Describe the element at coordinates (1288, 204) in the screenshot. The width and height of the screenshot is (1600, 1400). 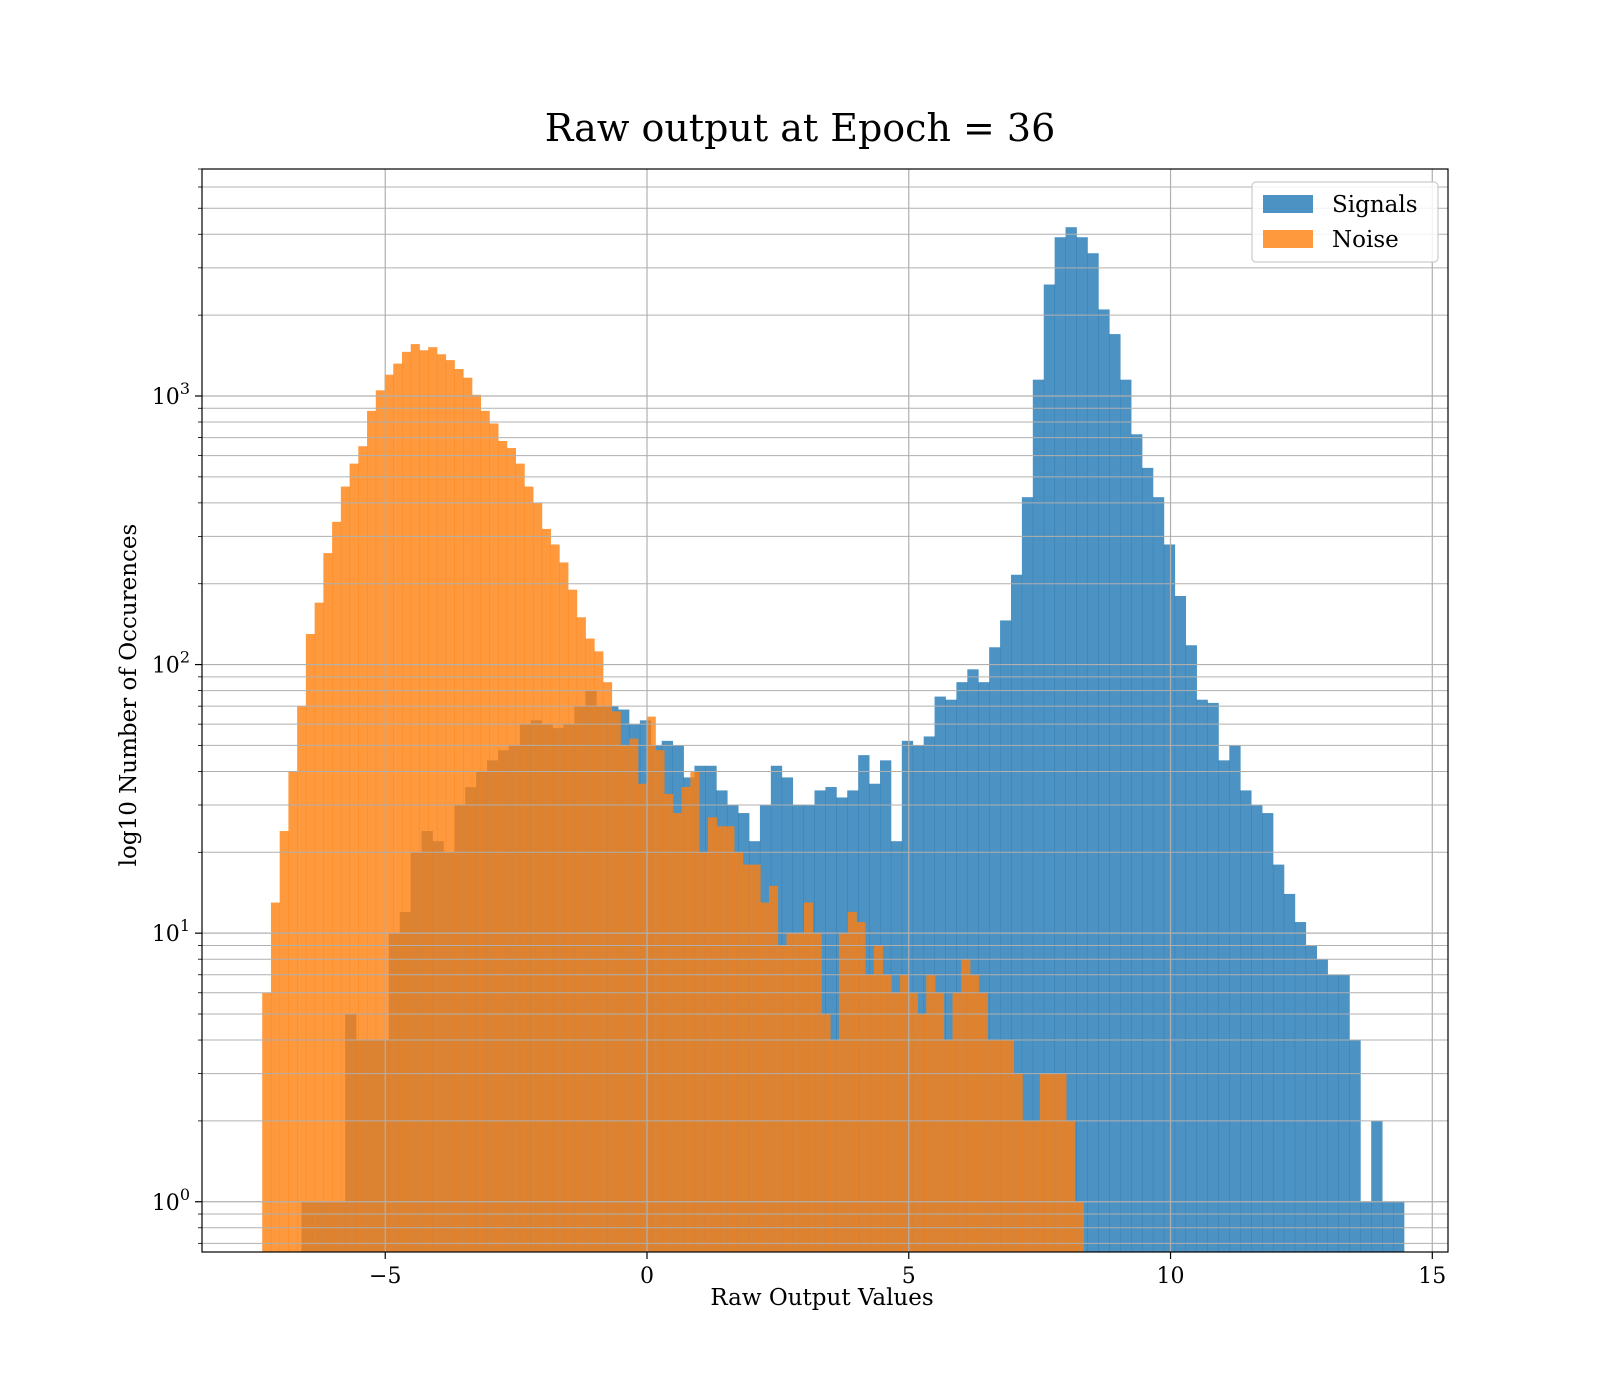
I see `legend-swatch-signals` at that location.